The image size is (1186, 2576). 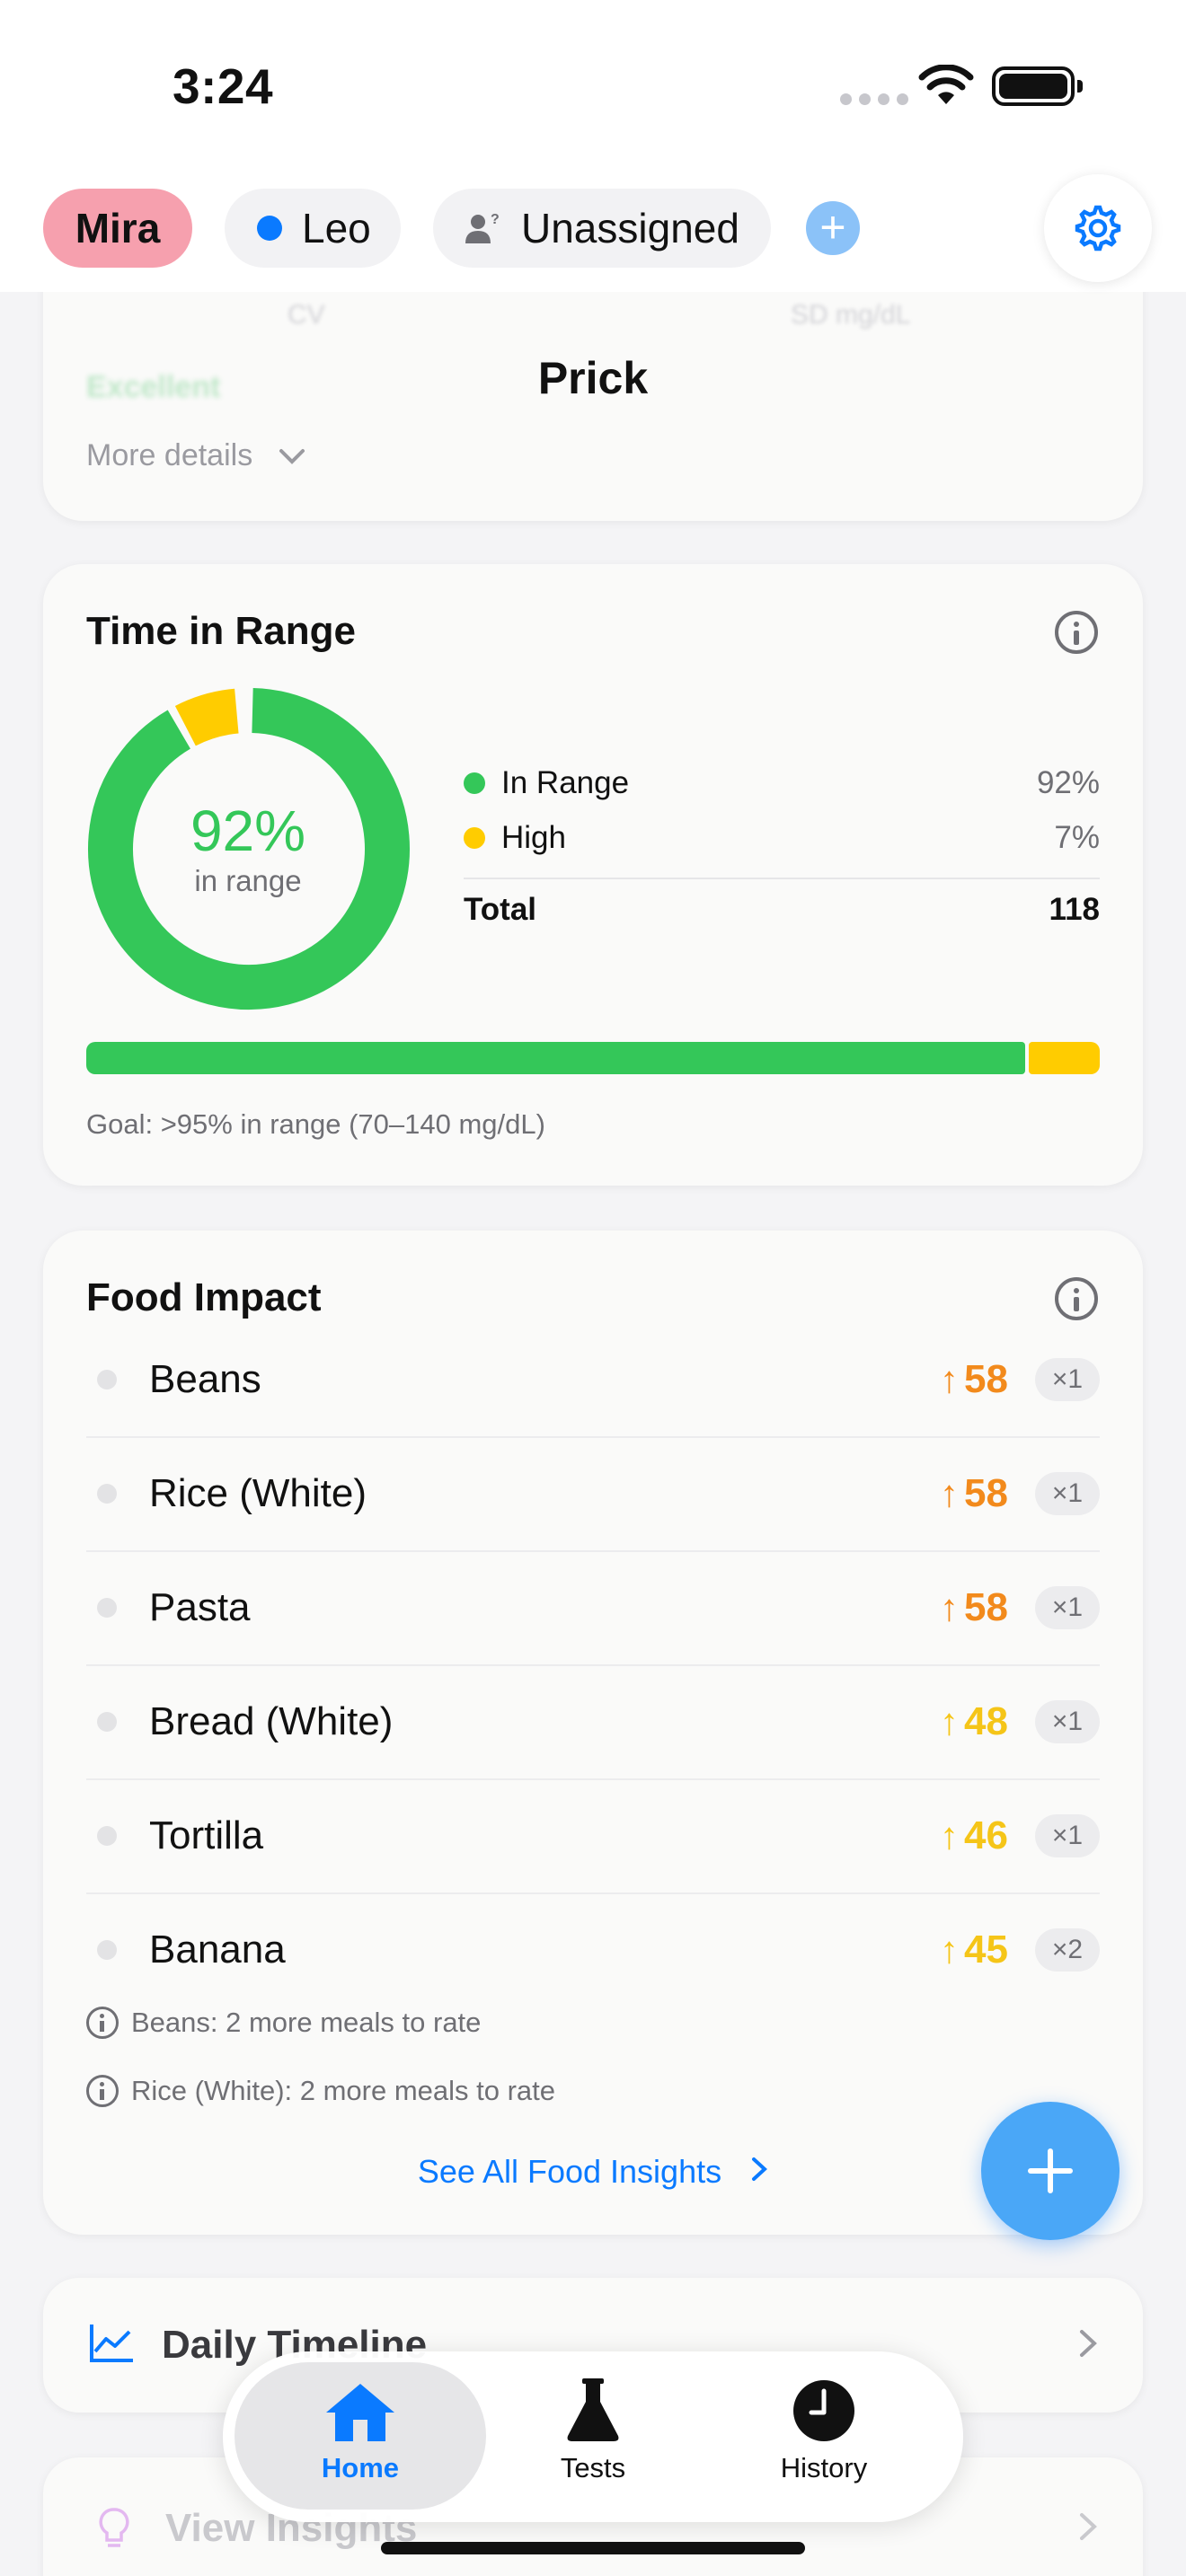 I want to click on time-in-range-bar, so click(x=593, y=1058).